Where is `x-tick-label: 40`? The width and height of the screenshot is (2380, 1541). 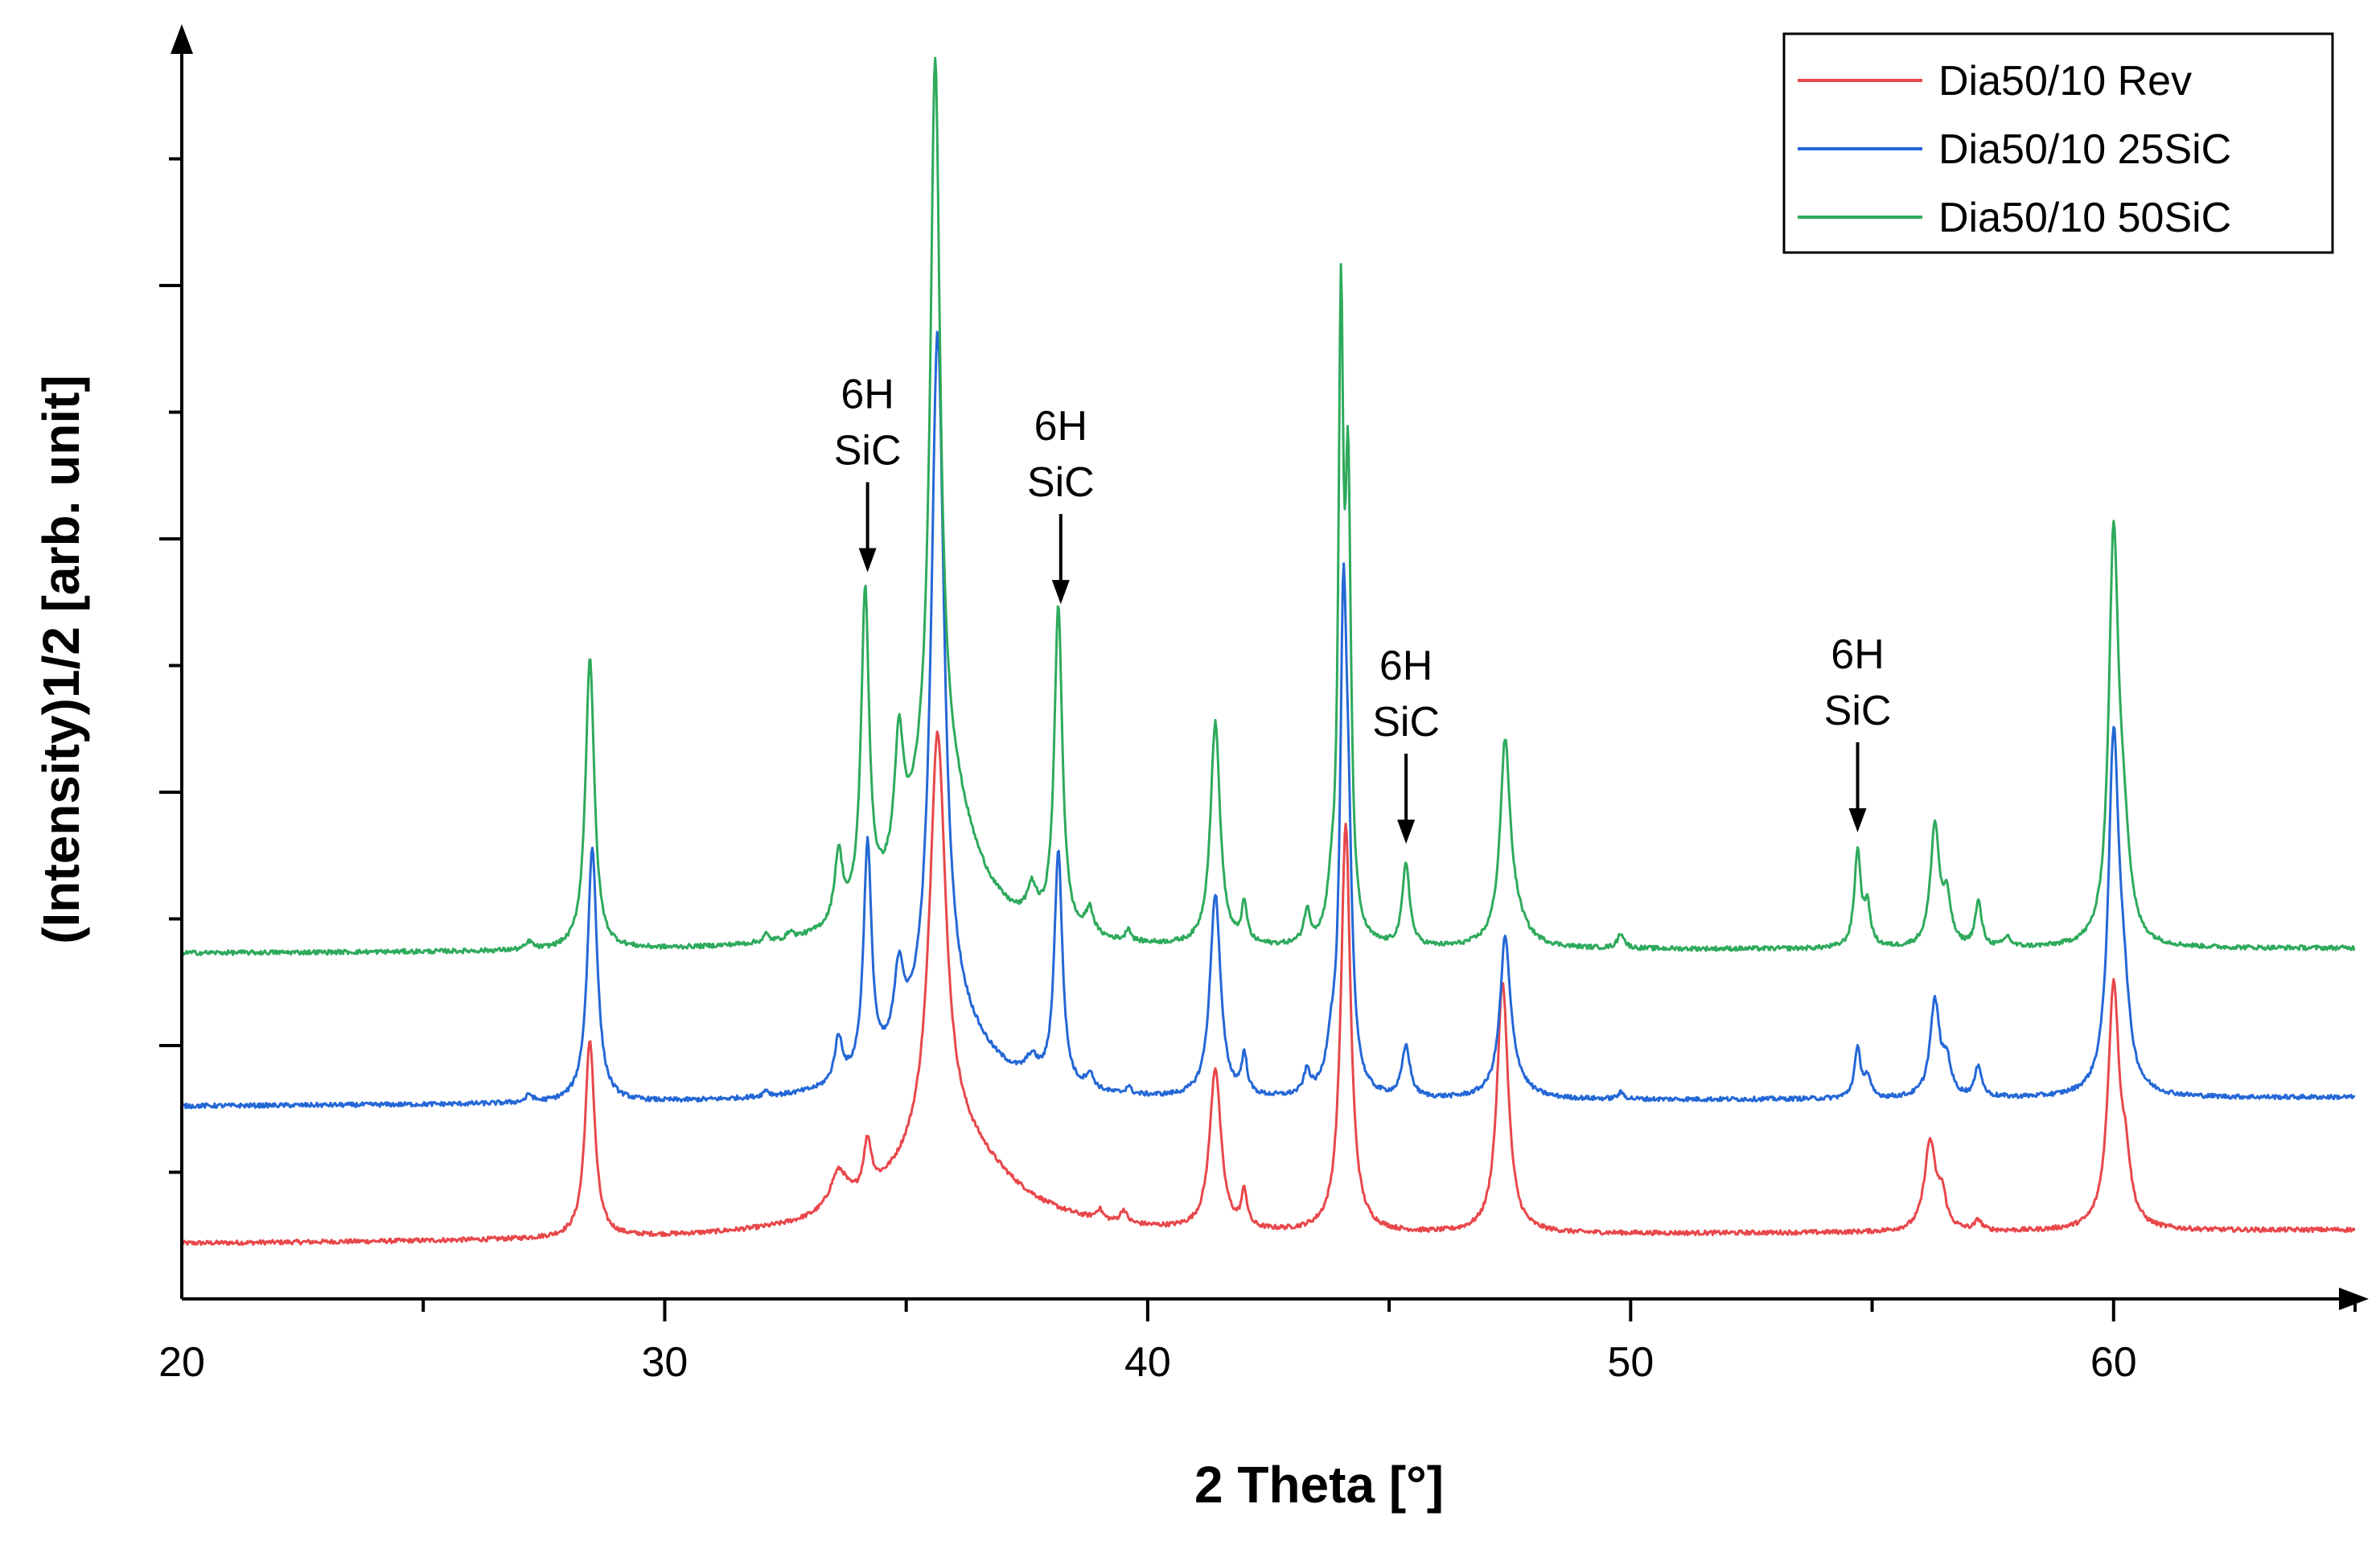 x-tick-label: 40 is located at coordinates (1147, 1362).